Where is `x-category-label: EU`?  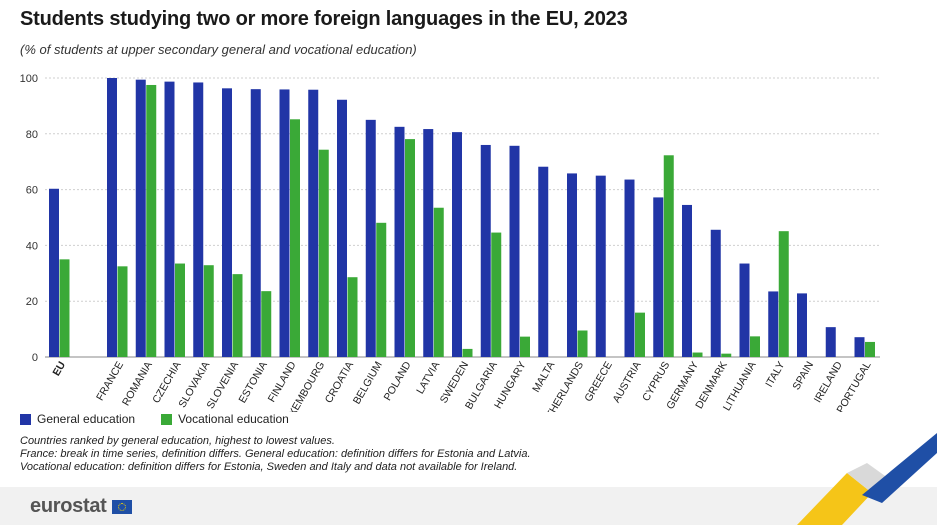 x-category-label: EU is located at coordinates (59, 369).